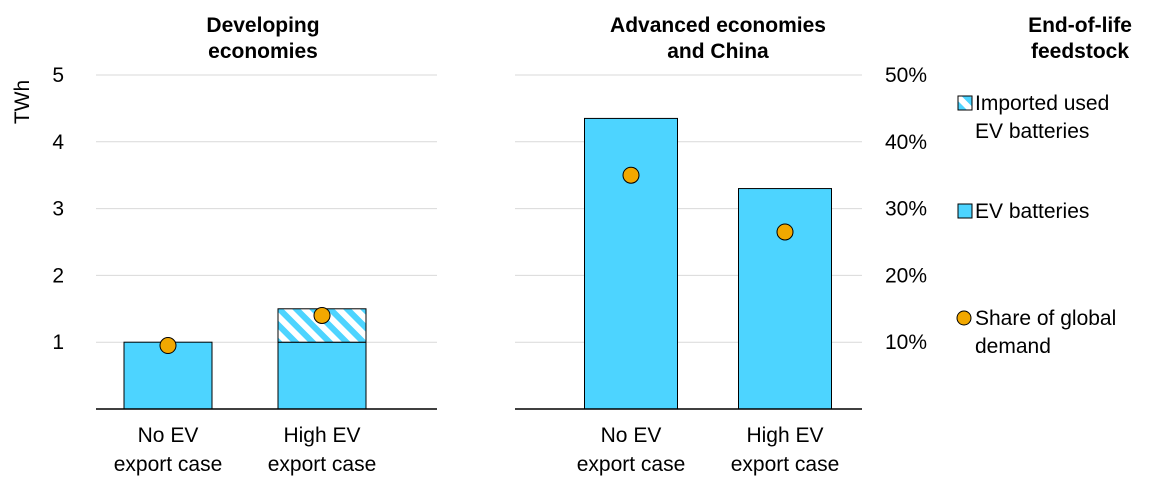 The image size is (1156, 477). Describe the element at coordinates (322, 325) in the screenshot. I see `bar-imported-used` at that location.